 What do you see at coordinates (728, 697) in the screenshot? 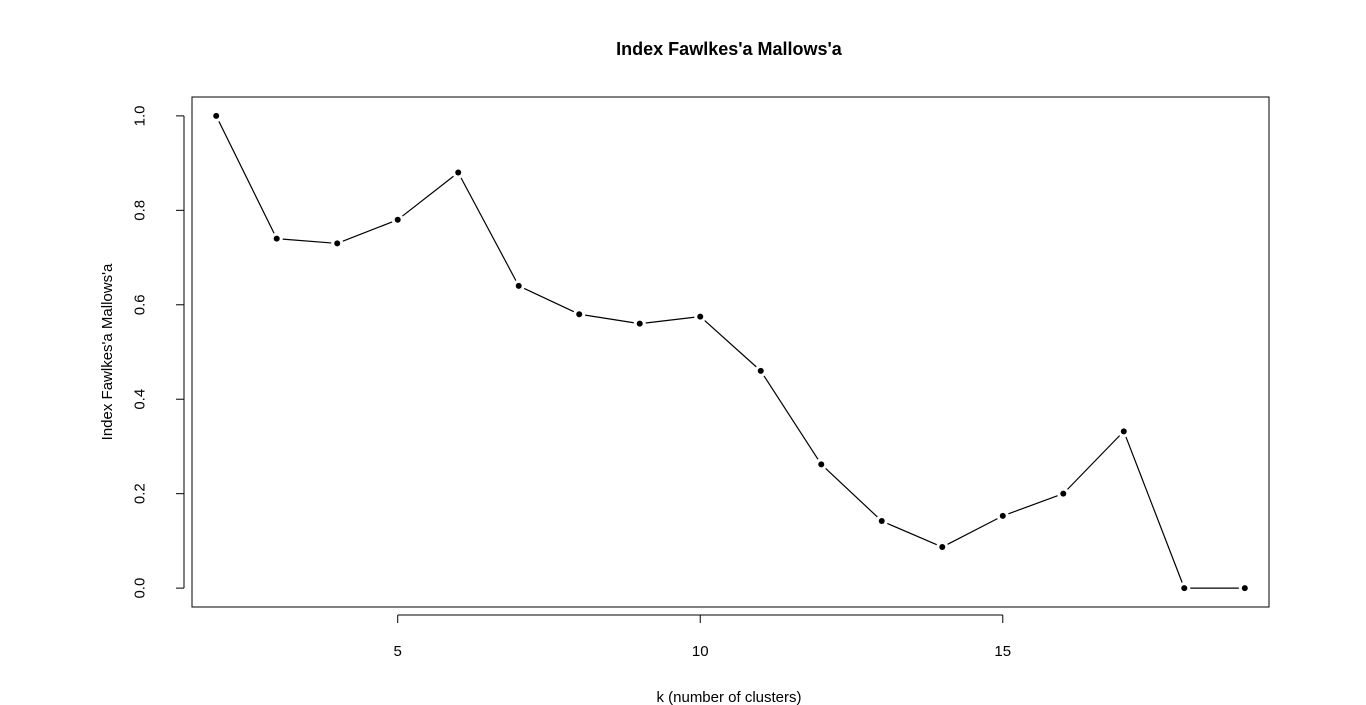
I see `x-axis-label: k (number of clusters)` at bounding box center [728, 697].